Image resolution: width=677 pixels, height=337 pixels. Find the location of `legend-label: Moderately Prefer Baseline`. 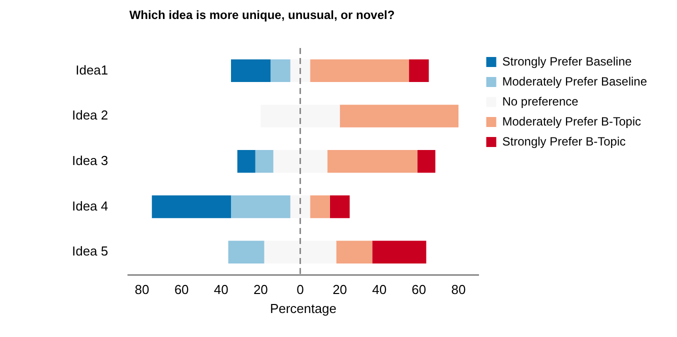

legend-label: Moderately Prefer Baseline is located at coordinates (575, 81).